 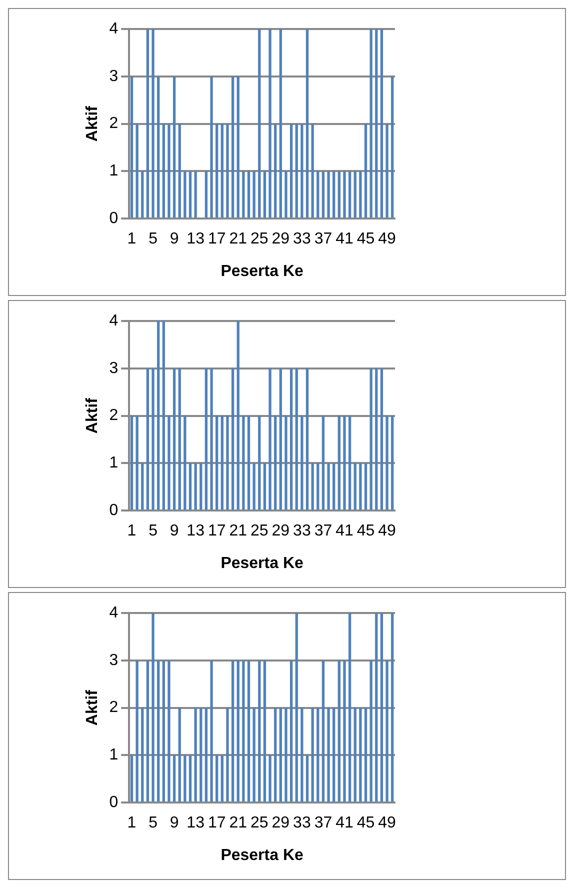 I want to click on y-tick-label: 0, so click(x=113, y=511).